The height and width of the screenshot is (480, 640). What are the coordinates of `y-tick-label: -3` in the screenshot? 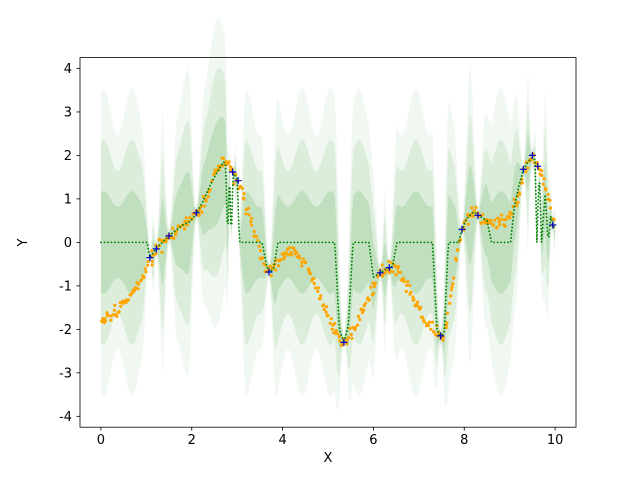 It's located at (65, 373).